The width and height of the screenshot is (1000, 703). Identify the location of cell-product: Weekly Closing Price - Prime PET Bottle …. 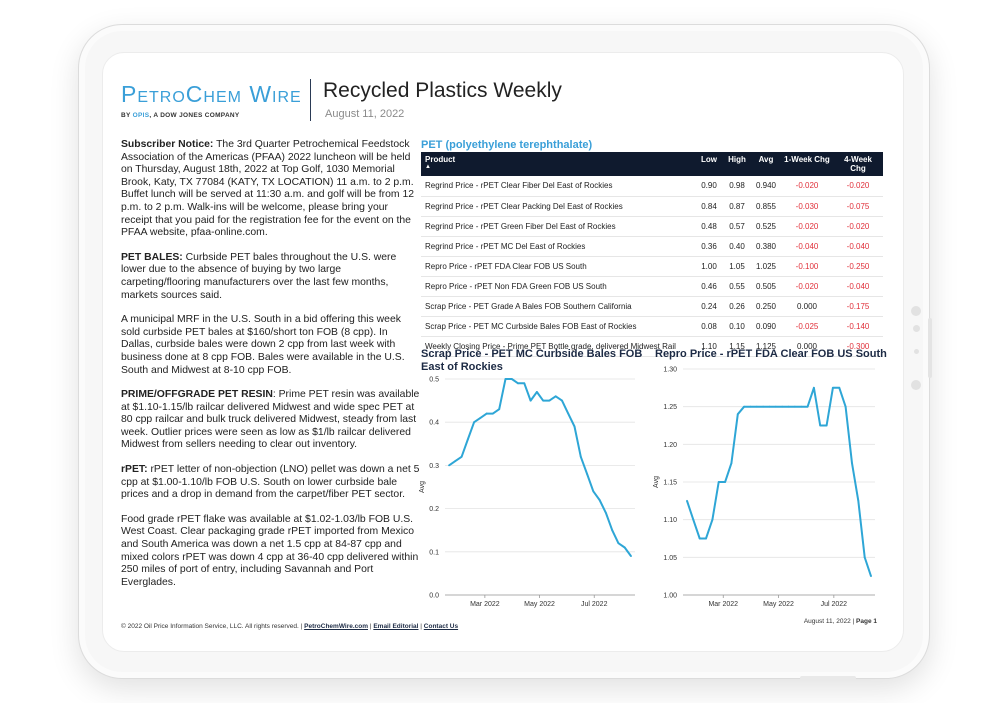
(558, 346).